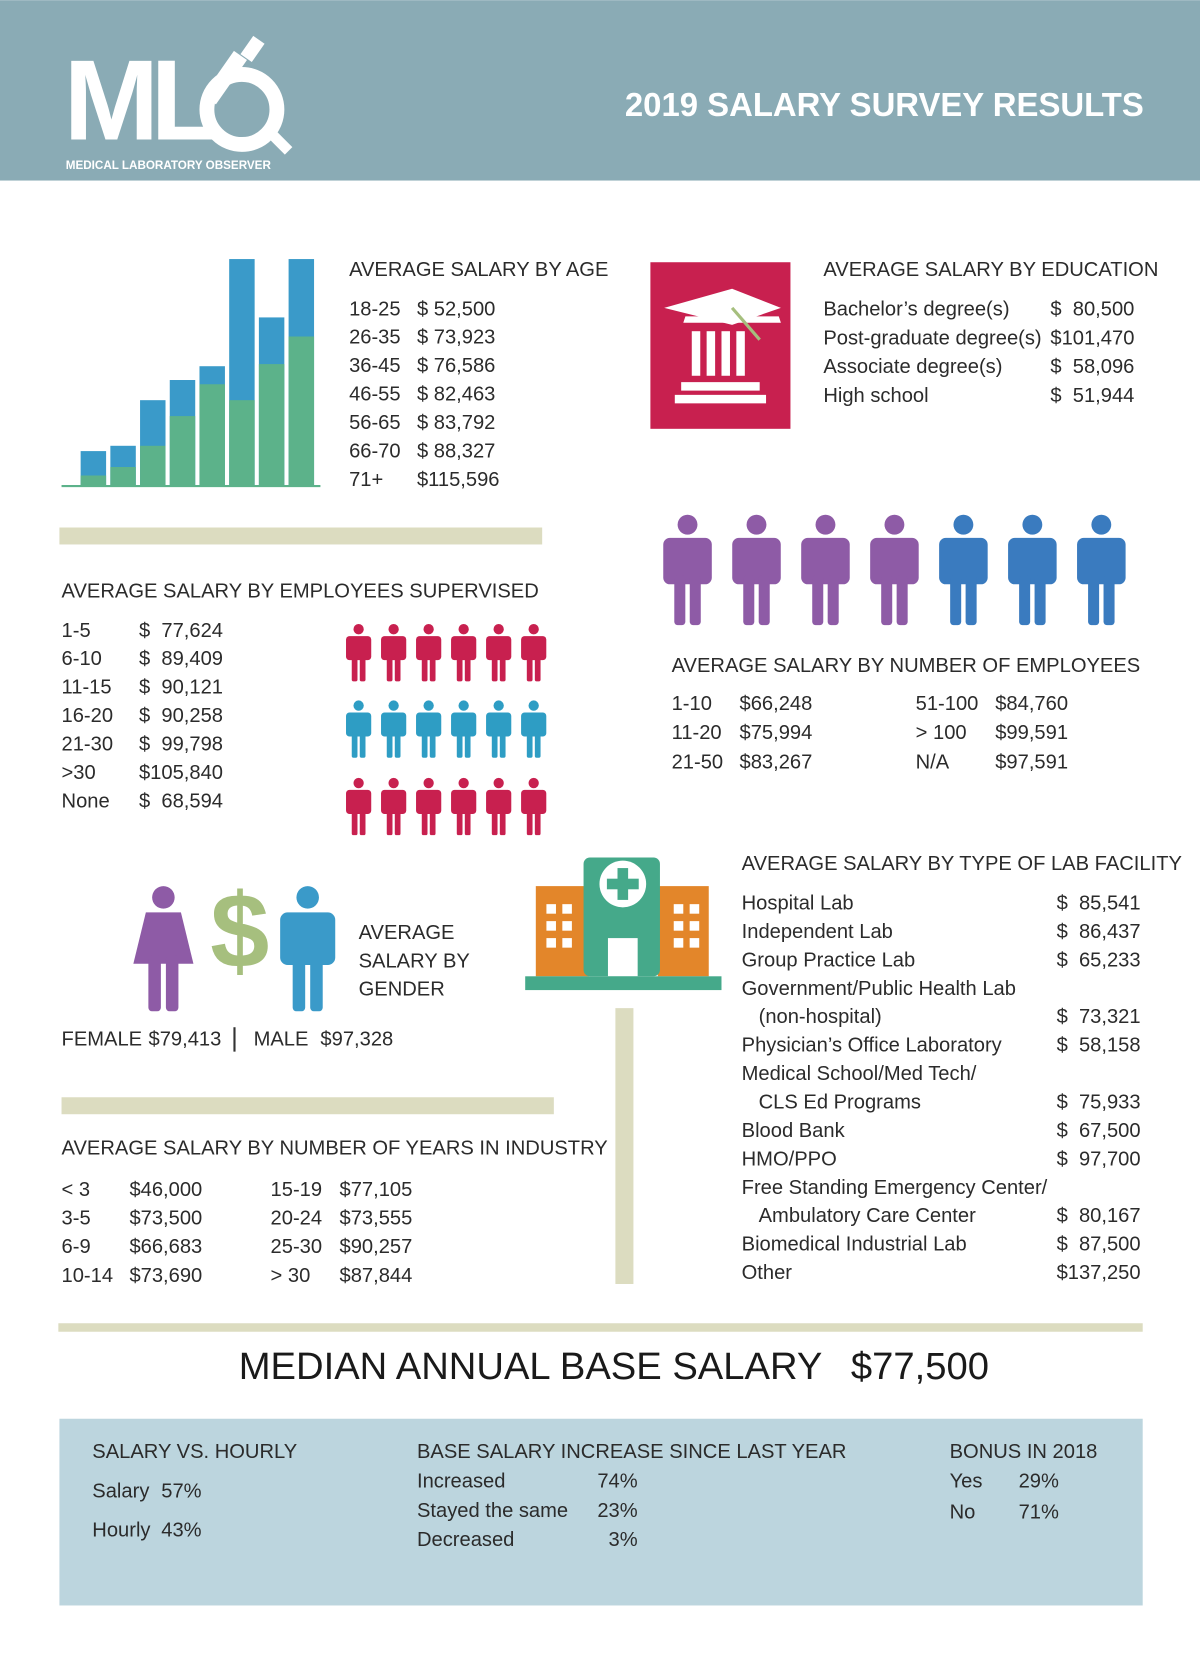 The height and width of the screenshot is (1664, 1200). What do you see at coordinates (1099, 1131) in the screenshot?
I see `value: $ 67,500` at bounding box center [1099, 1131].